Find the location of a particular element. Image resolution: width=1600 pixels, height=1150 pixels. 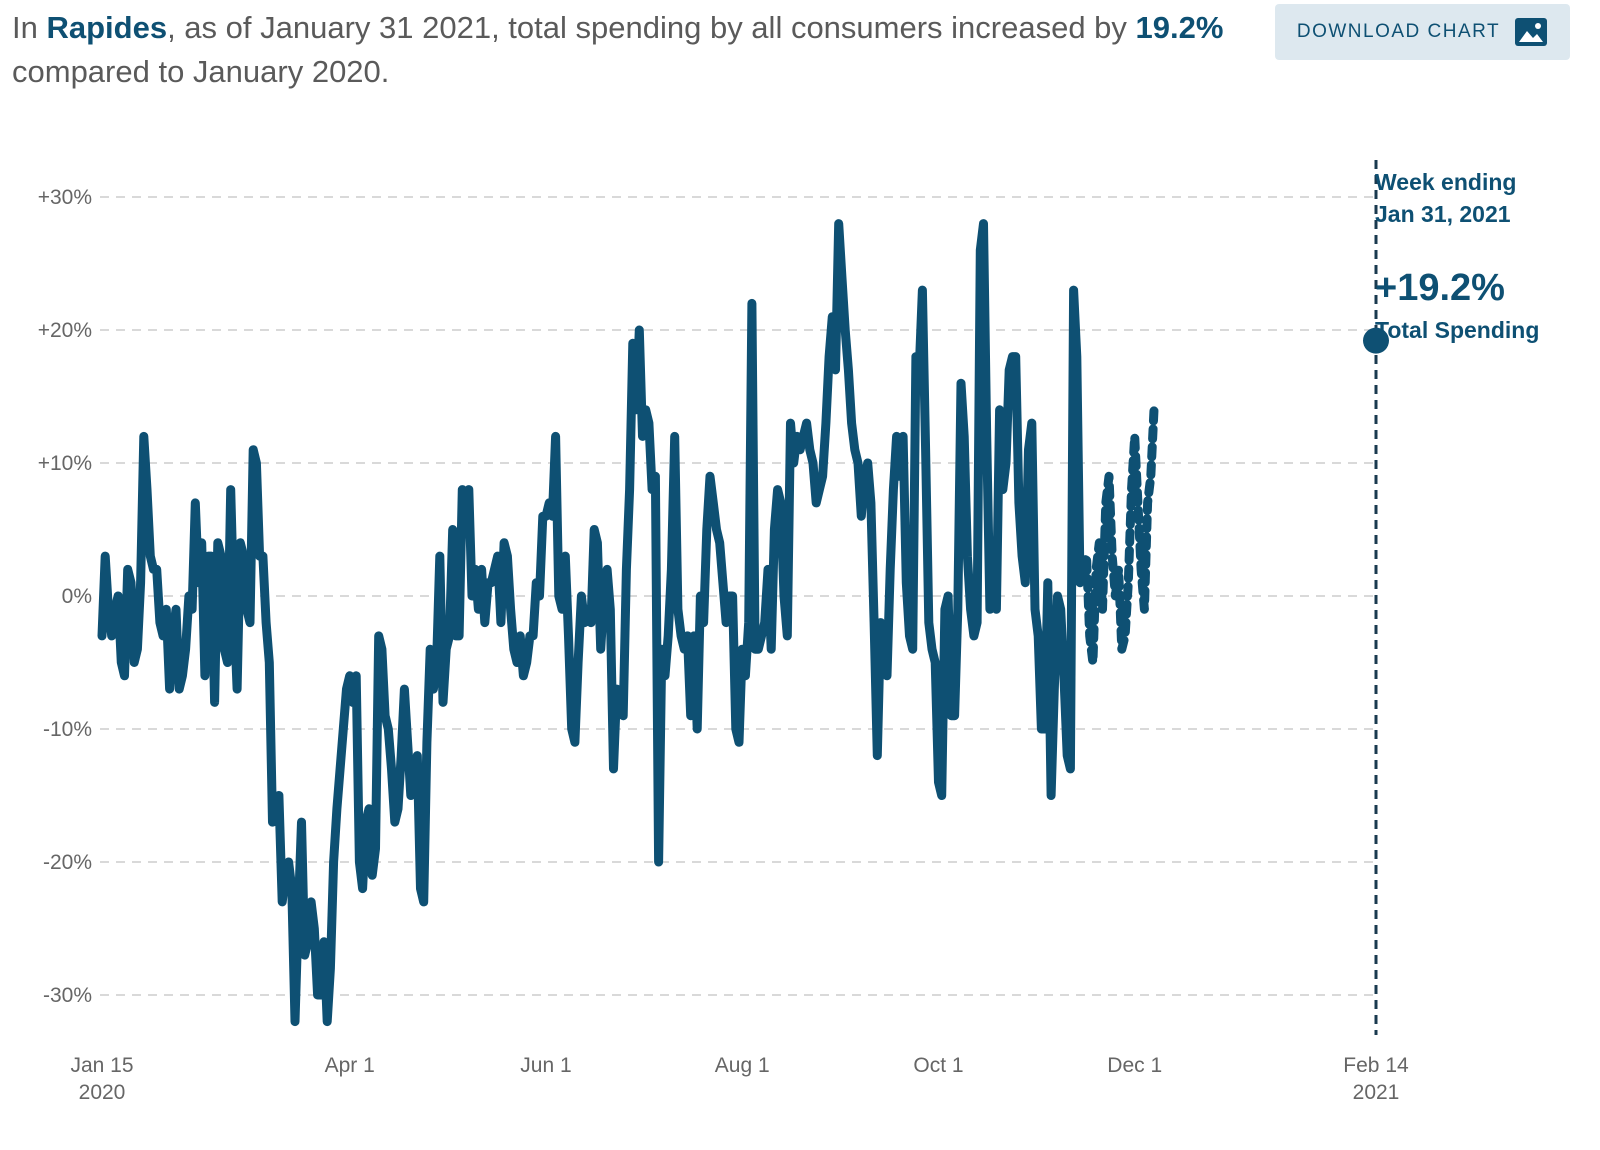

y-tick-label: +10% is located at coordinates (65, 463).